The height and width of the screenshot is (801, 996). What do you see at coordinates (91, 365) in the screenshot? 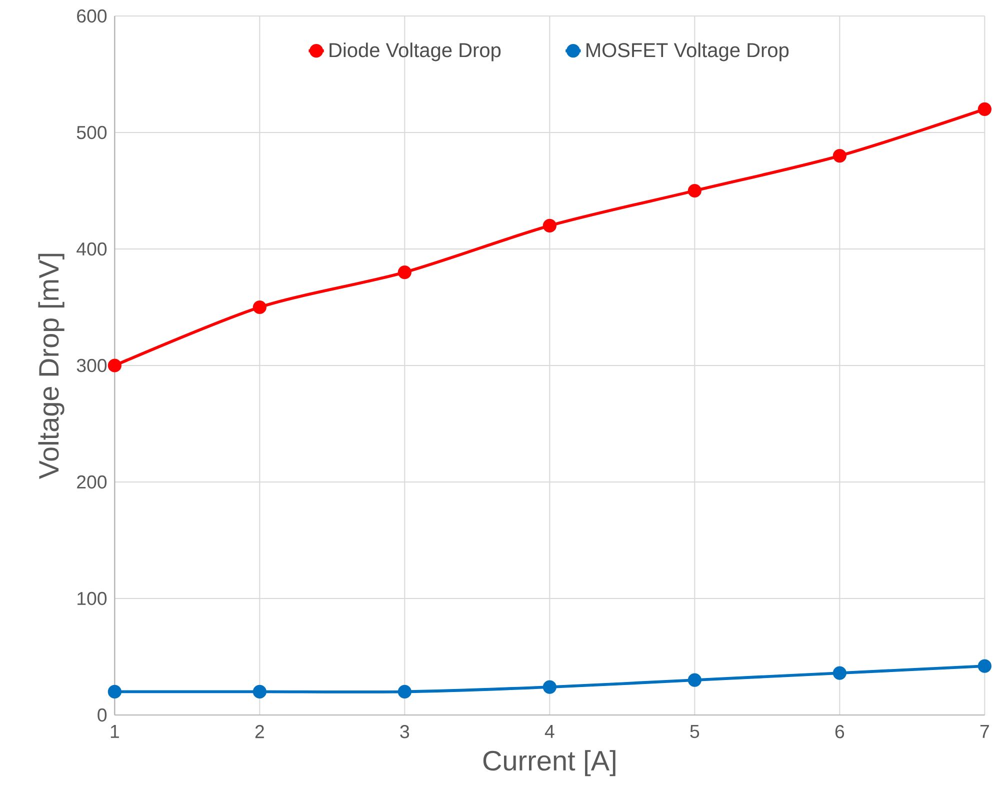
I see `y-tick-label: 300` at bounding box center [91, 365].